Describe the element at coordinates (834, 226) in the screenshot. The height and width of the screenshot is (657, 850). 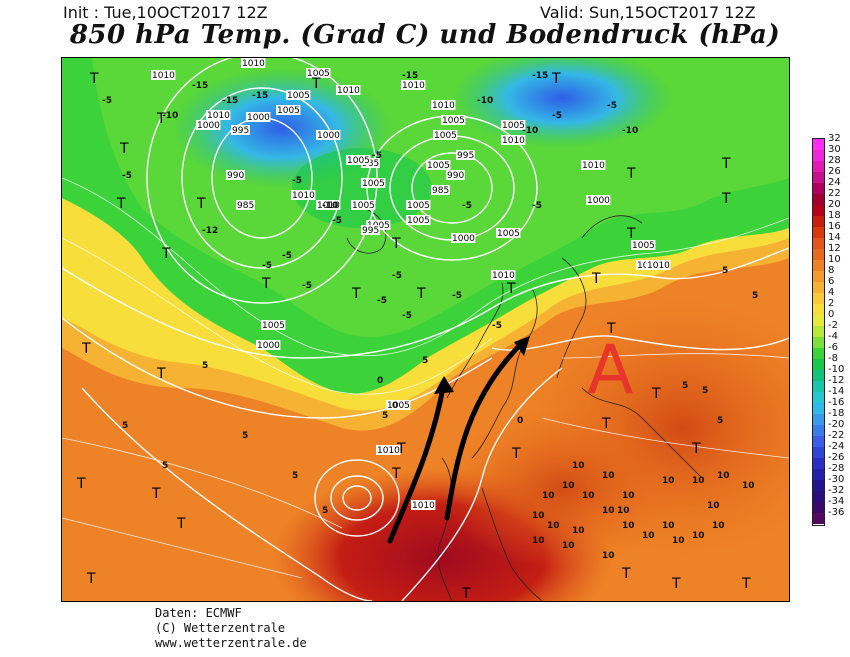
I see `color-scale-label: 16` at that location.